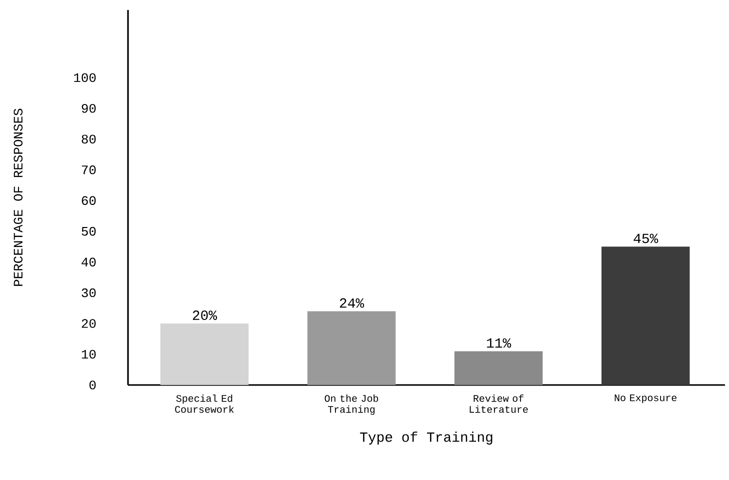 This screenshot has height=480, width=729. I want to click on x-tick-label: On the Job Training, so click(351, 404).